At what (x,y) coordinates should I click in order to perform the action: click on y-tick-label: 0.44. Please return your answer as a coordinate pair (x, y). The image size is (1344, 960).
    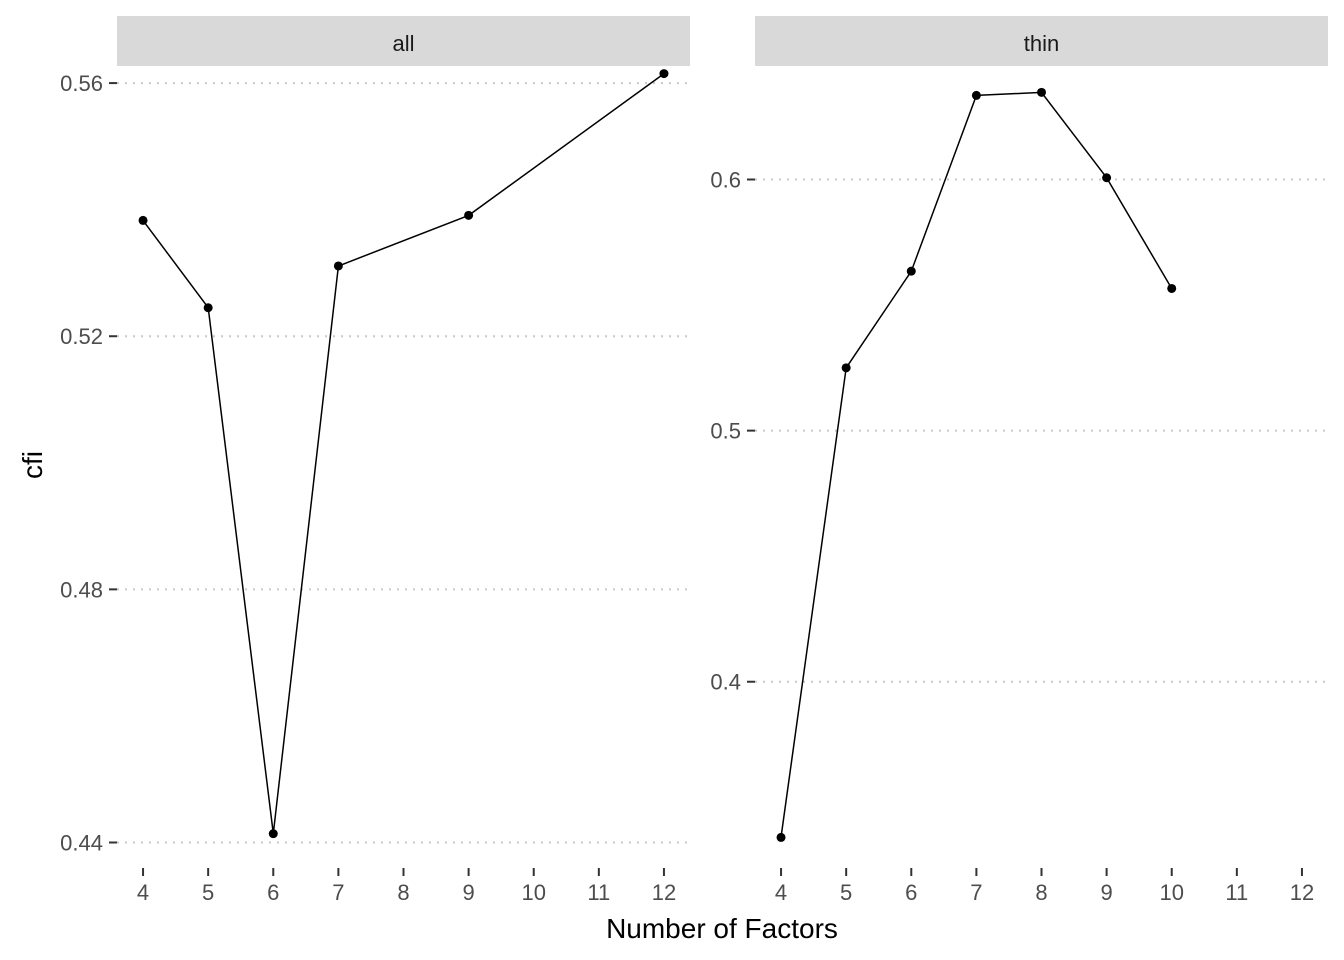
    Looking at the image, I should click on (81, 843).